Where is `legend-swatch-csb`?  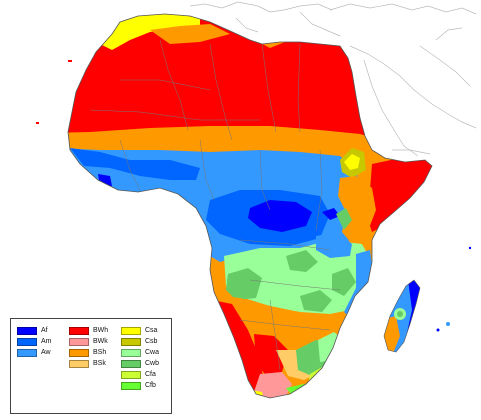
legend-swatch-csb is located at coordinates (131, 341).